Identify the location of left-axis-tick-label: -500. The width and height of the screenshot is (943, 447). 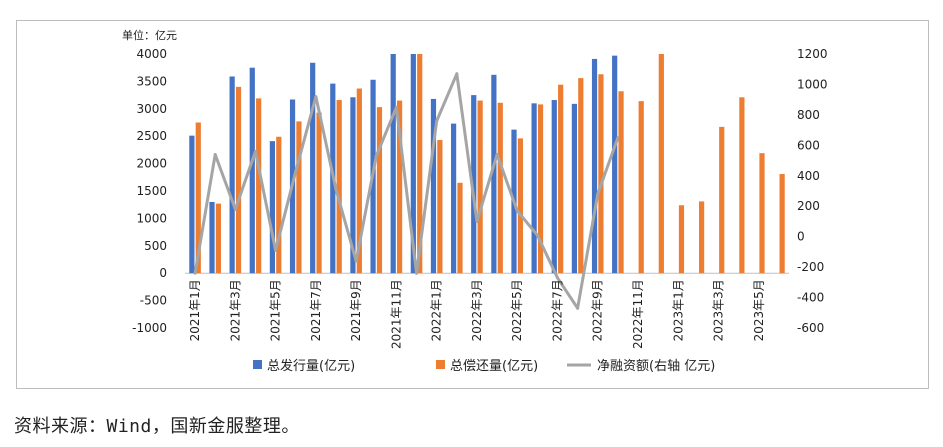
(153, 301).